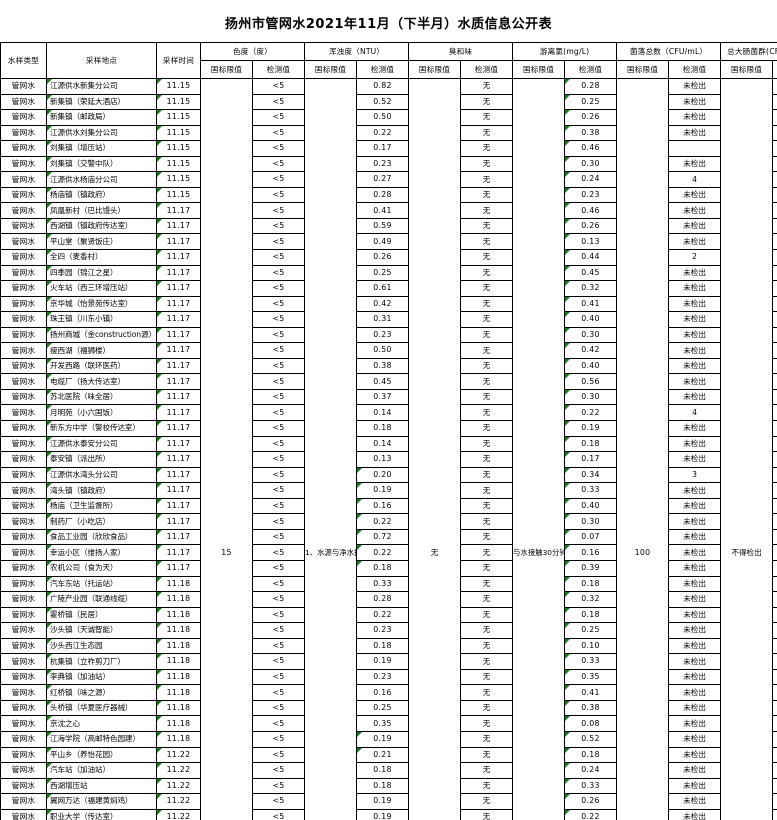  Describe the element at coordinates (382, 661) in the screenshot. I see `cell-turbidity-val: 0.19` at that location.